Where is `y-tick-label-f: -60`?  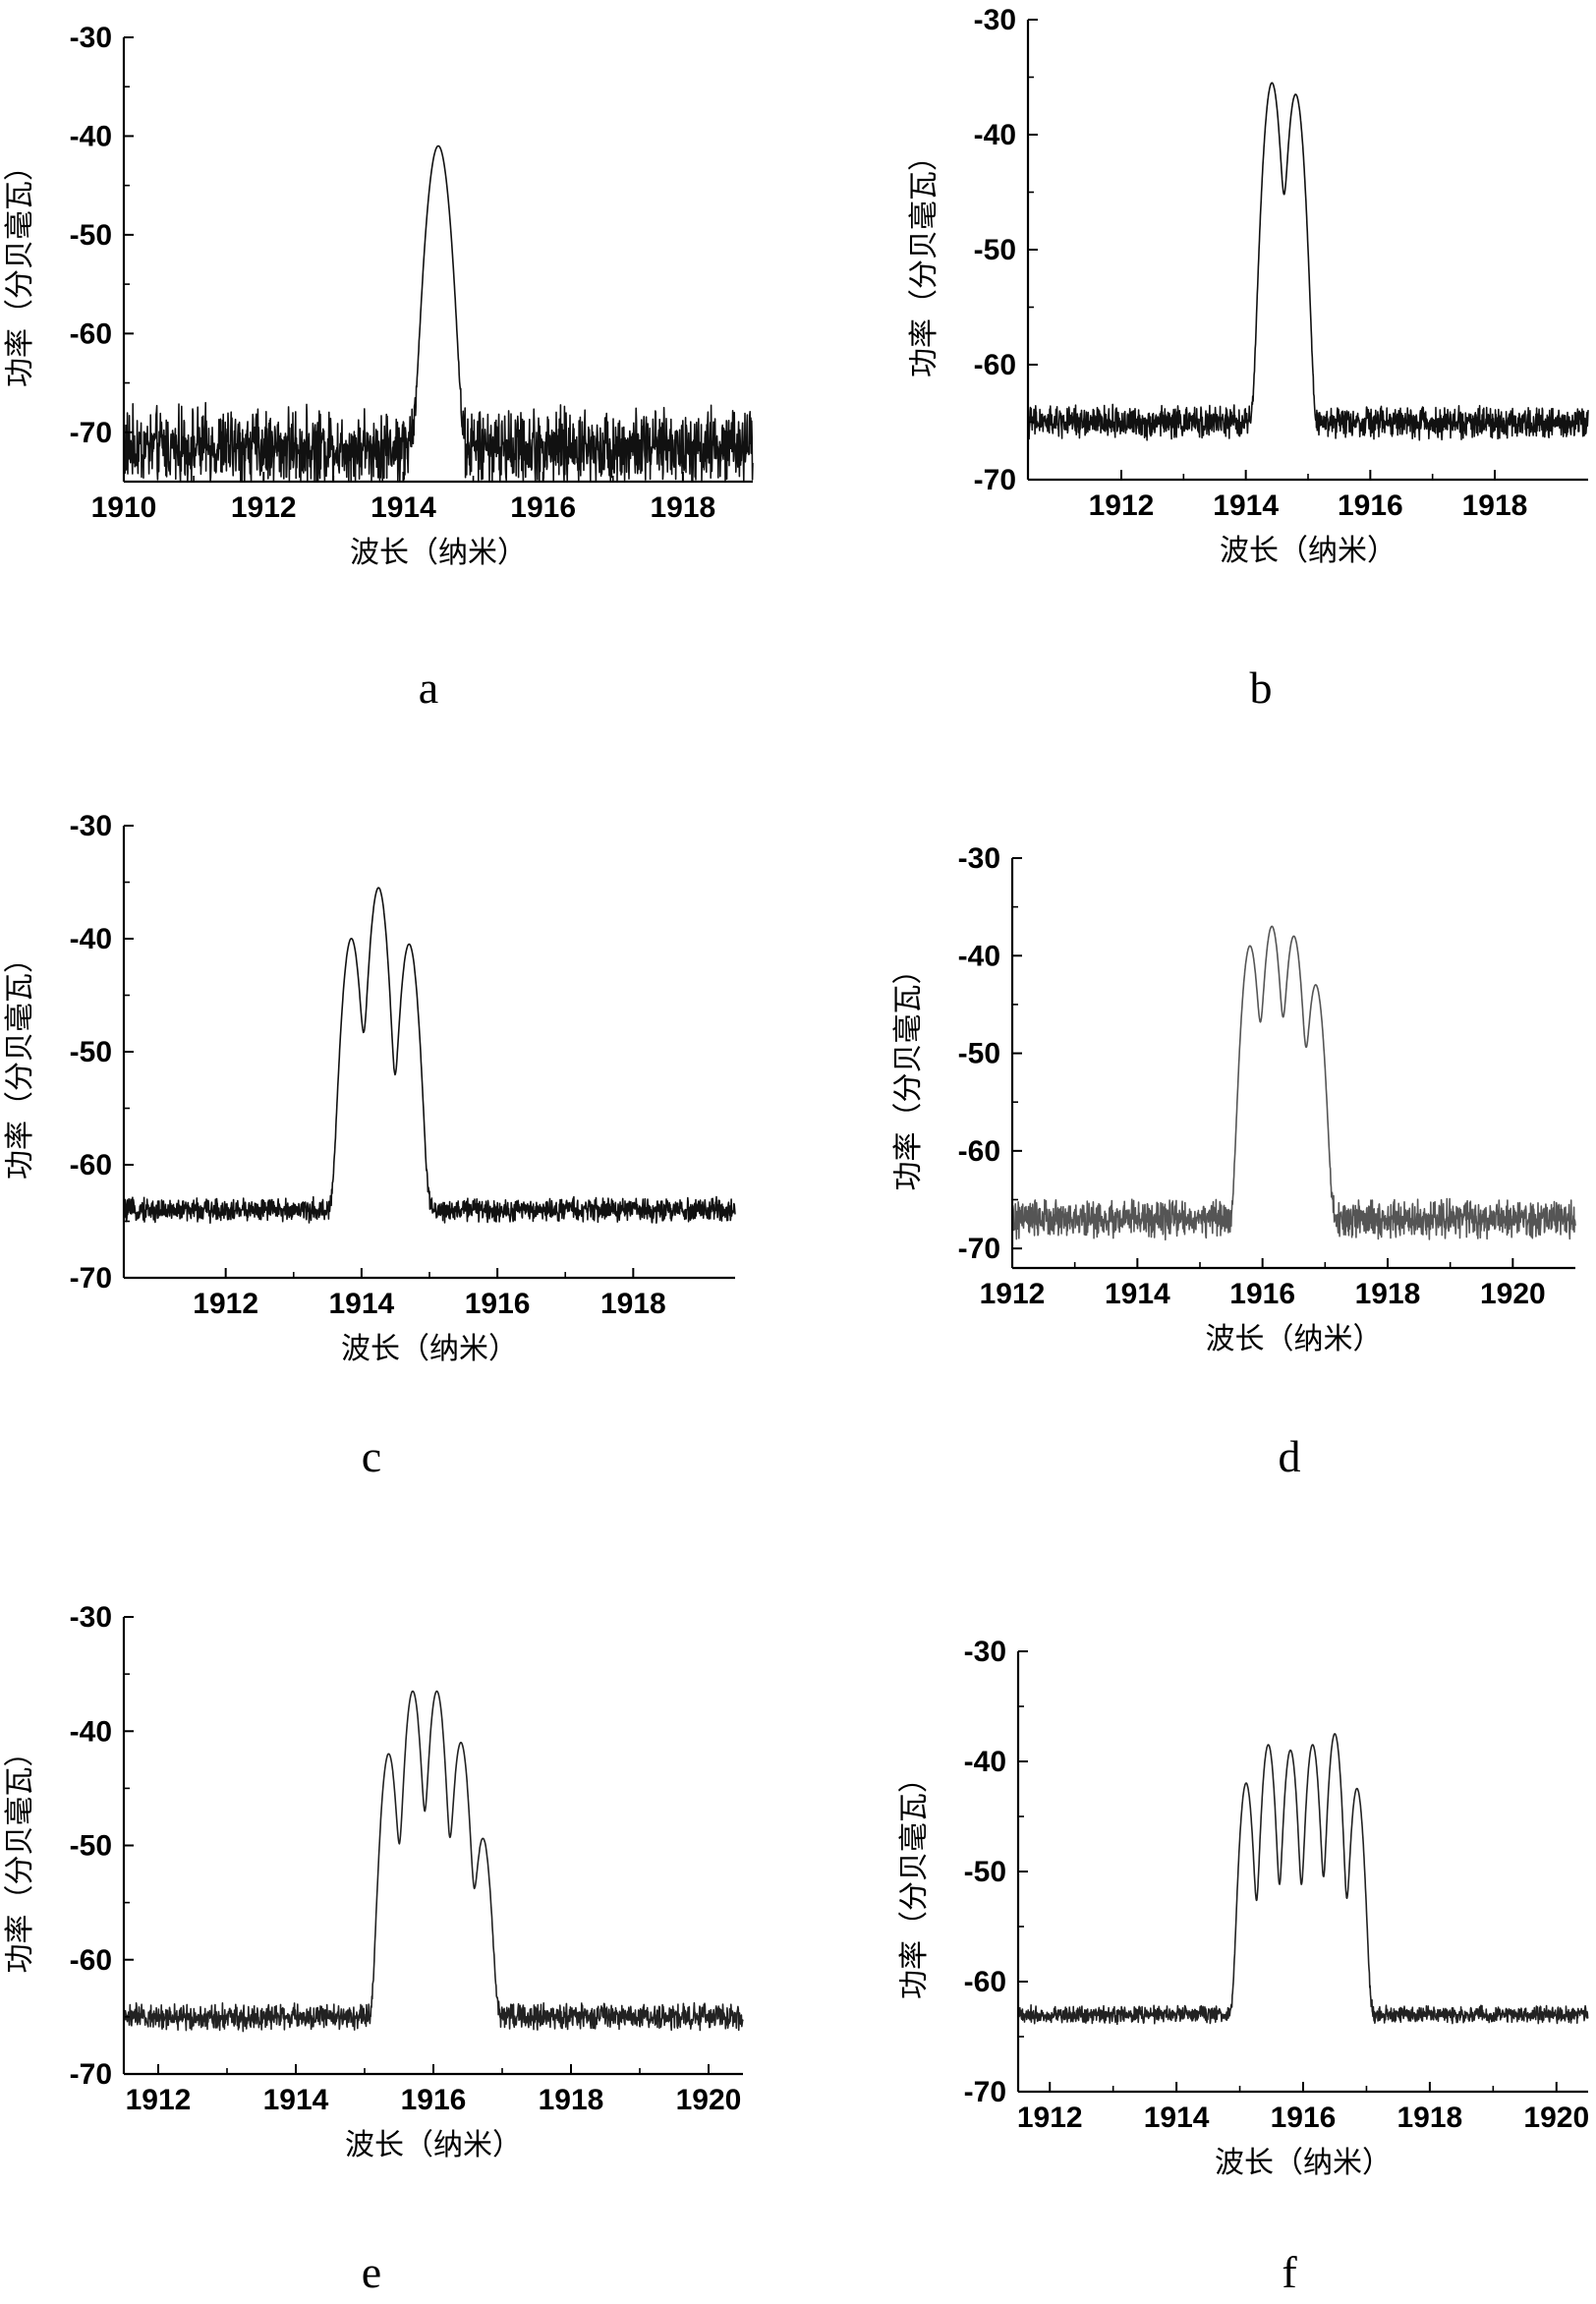
y-tick-label-f: -60 is located at coordinates (985, 1982).